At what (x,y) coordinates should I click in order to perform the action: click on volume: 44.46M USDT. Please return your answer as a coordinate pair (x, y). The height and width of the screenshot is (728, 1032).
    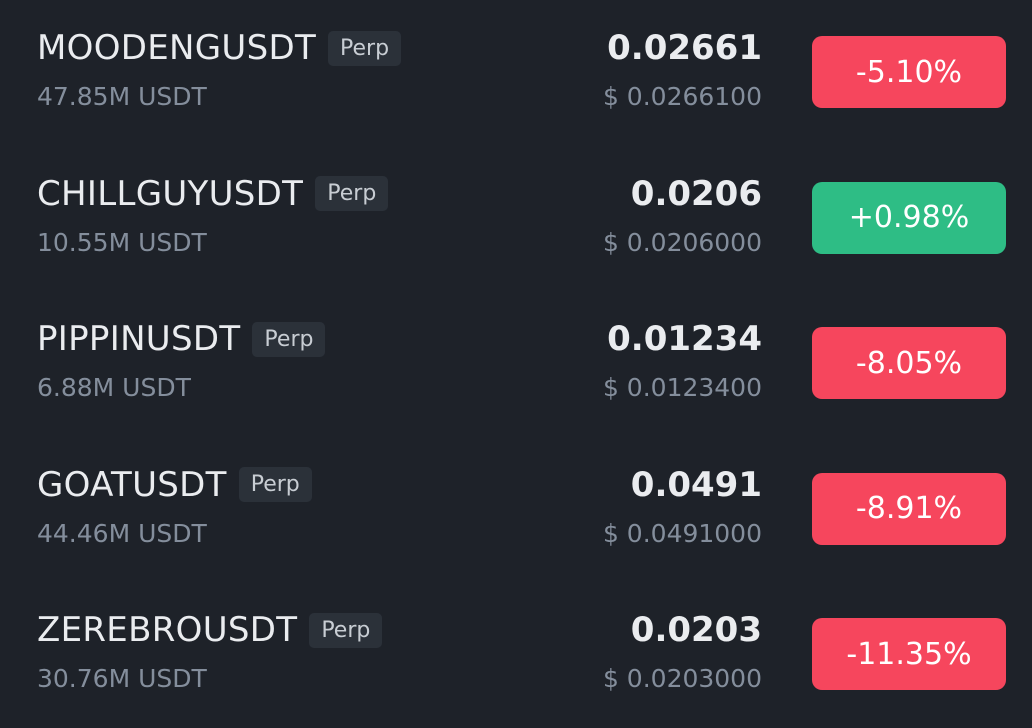
    Looking at the image, I should click on (122, 533).